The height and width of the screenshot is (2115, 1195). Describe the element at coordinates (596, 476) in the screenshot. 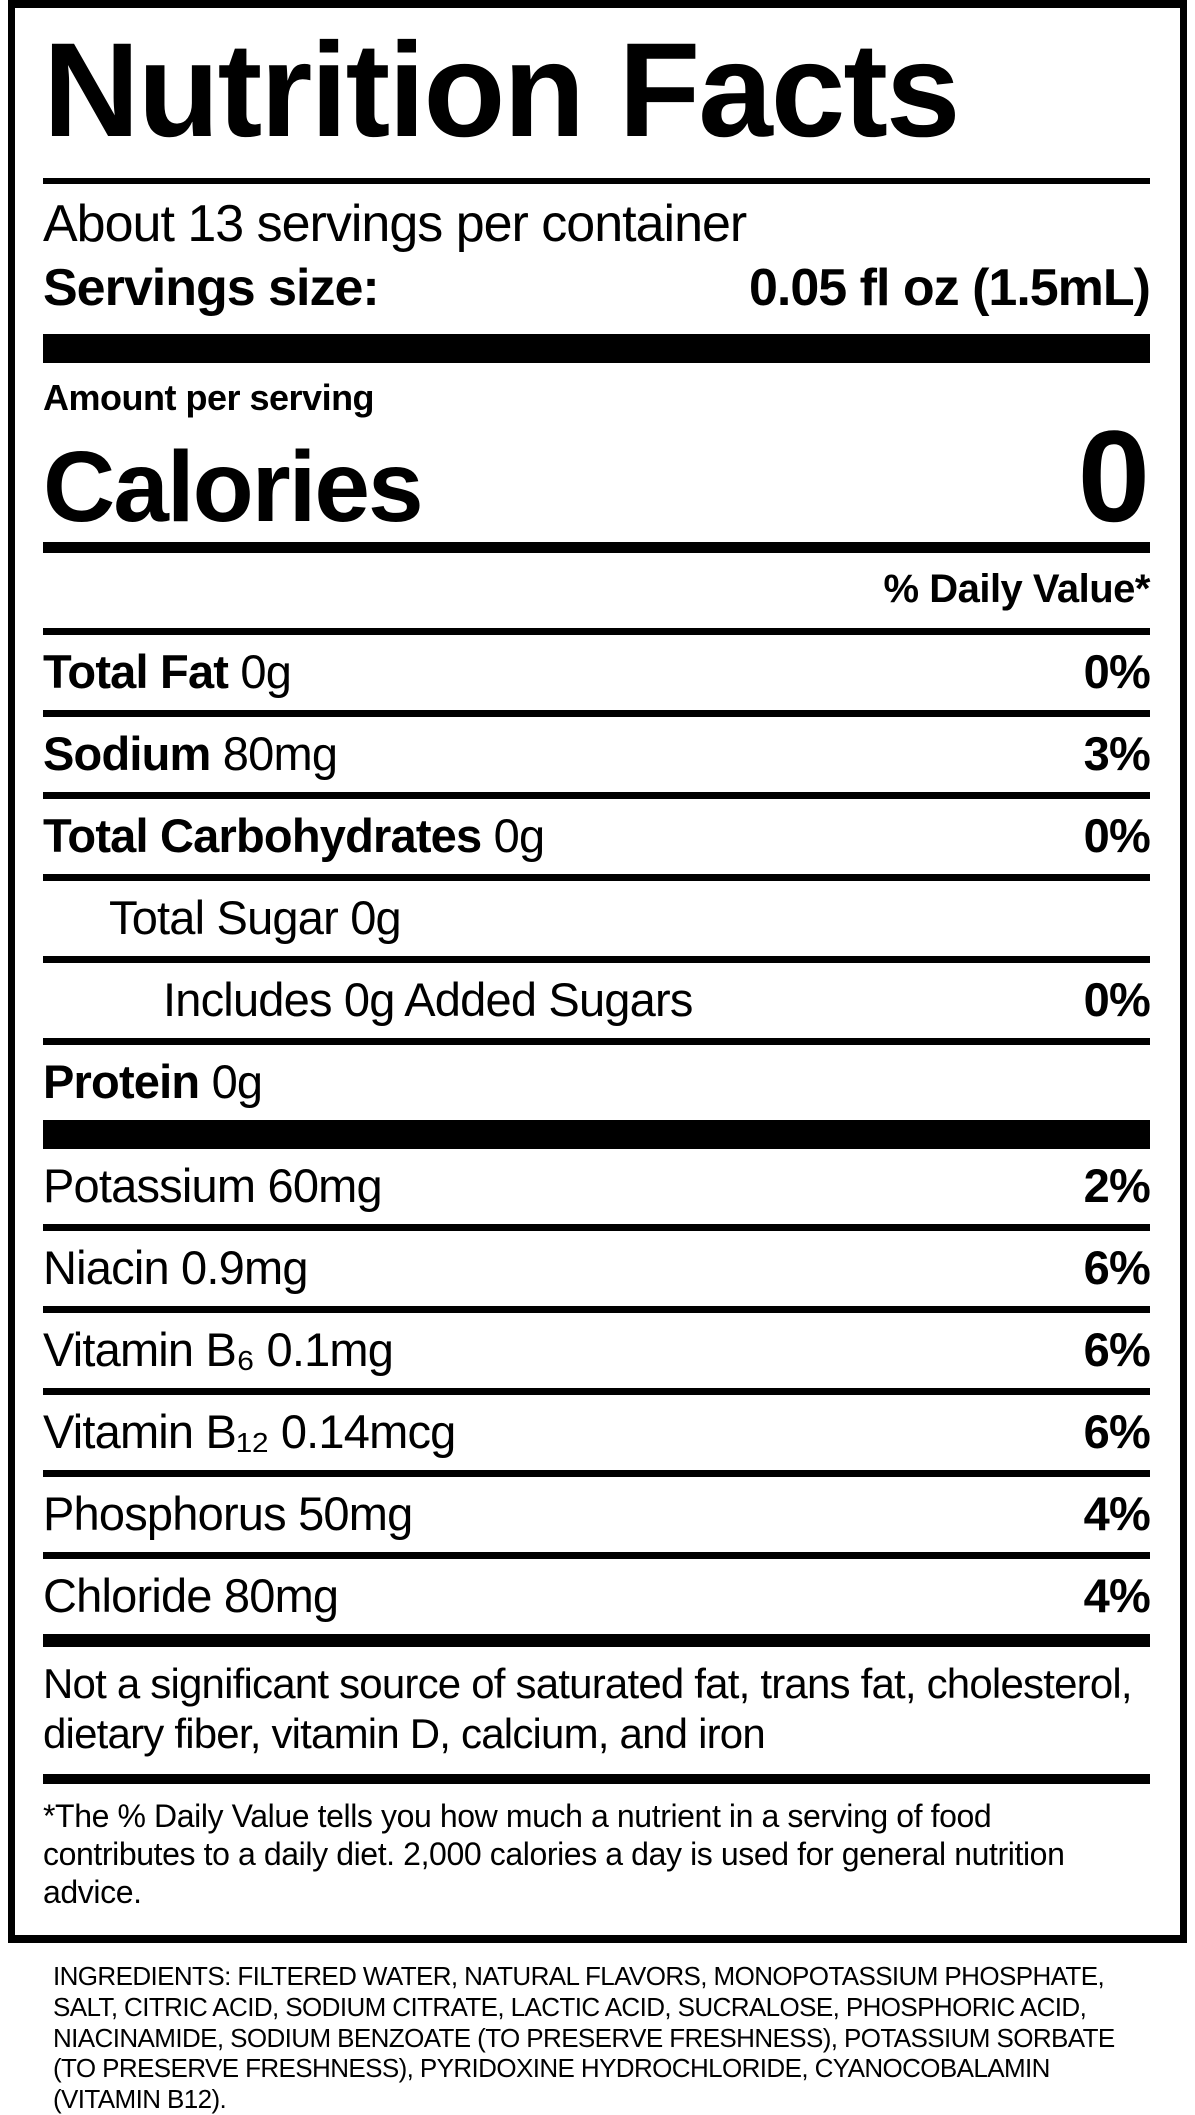

I see `calories-row: Calories 0` at that location.